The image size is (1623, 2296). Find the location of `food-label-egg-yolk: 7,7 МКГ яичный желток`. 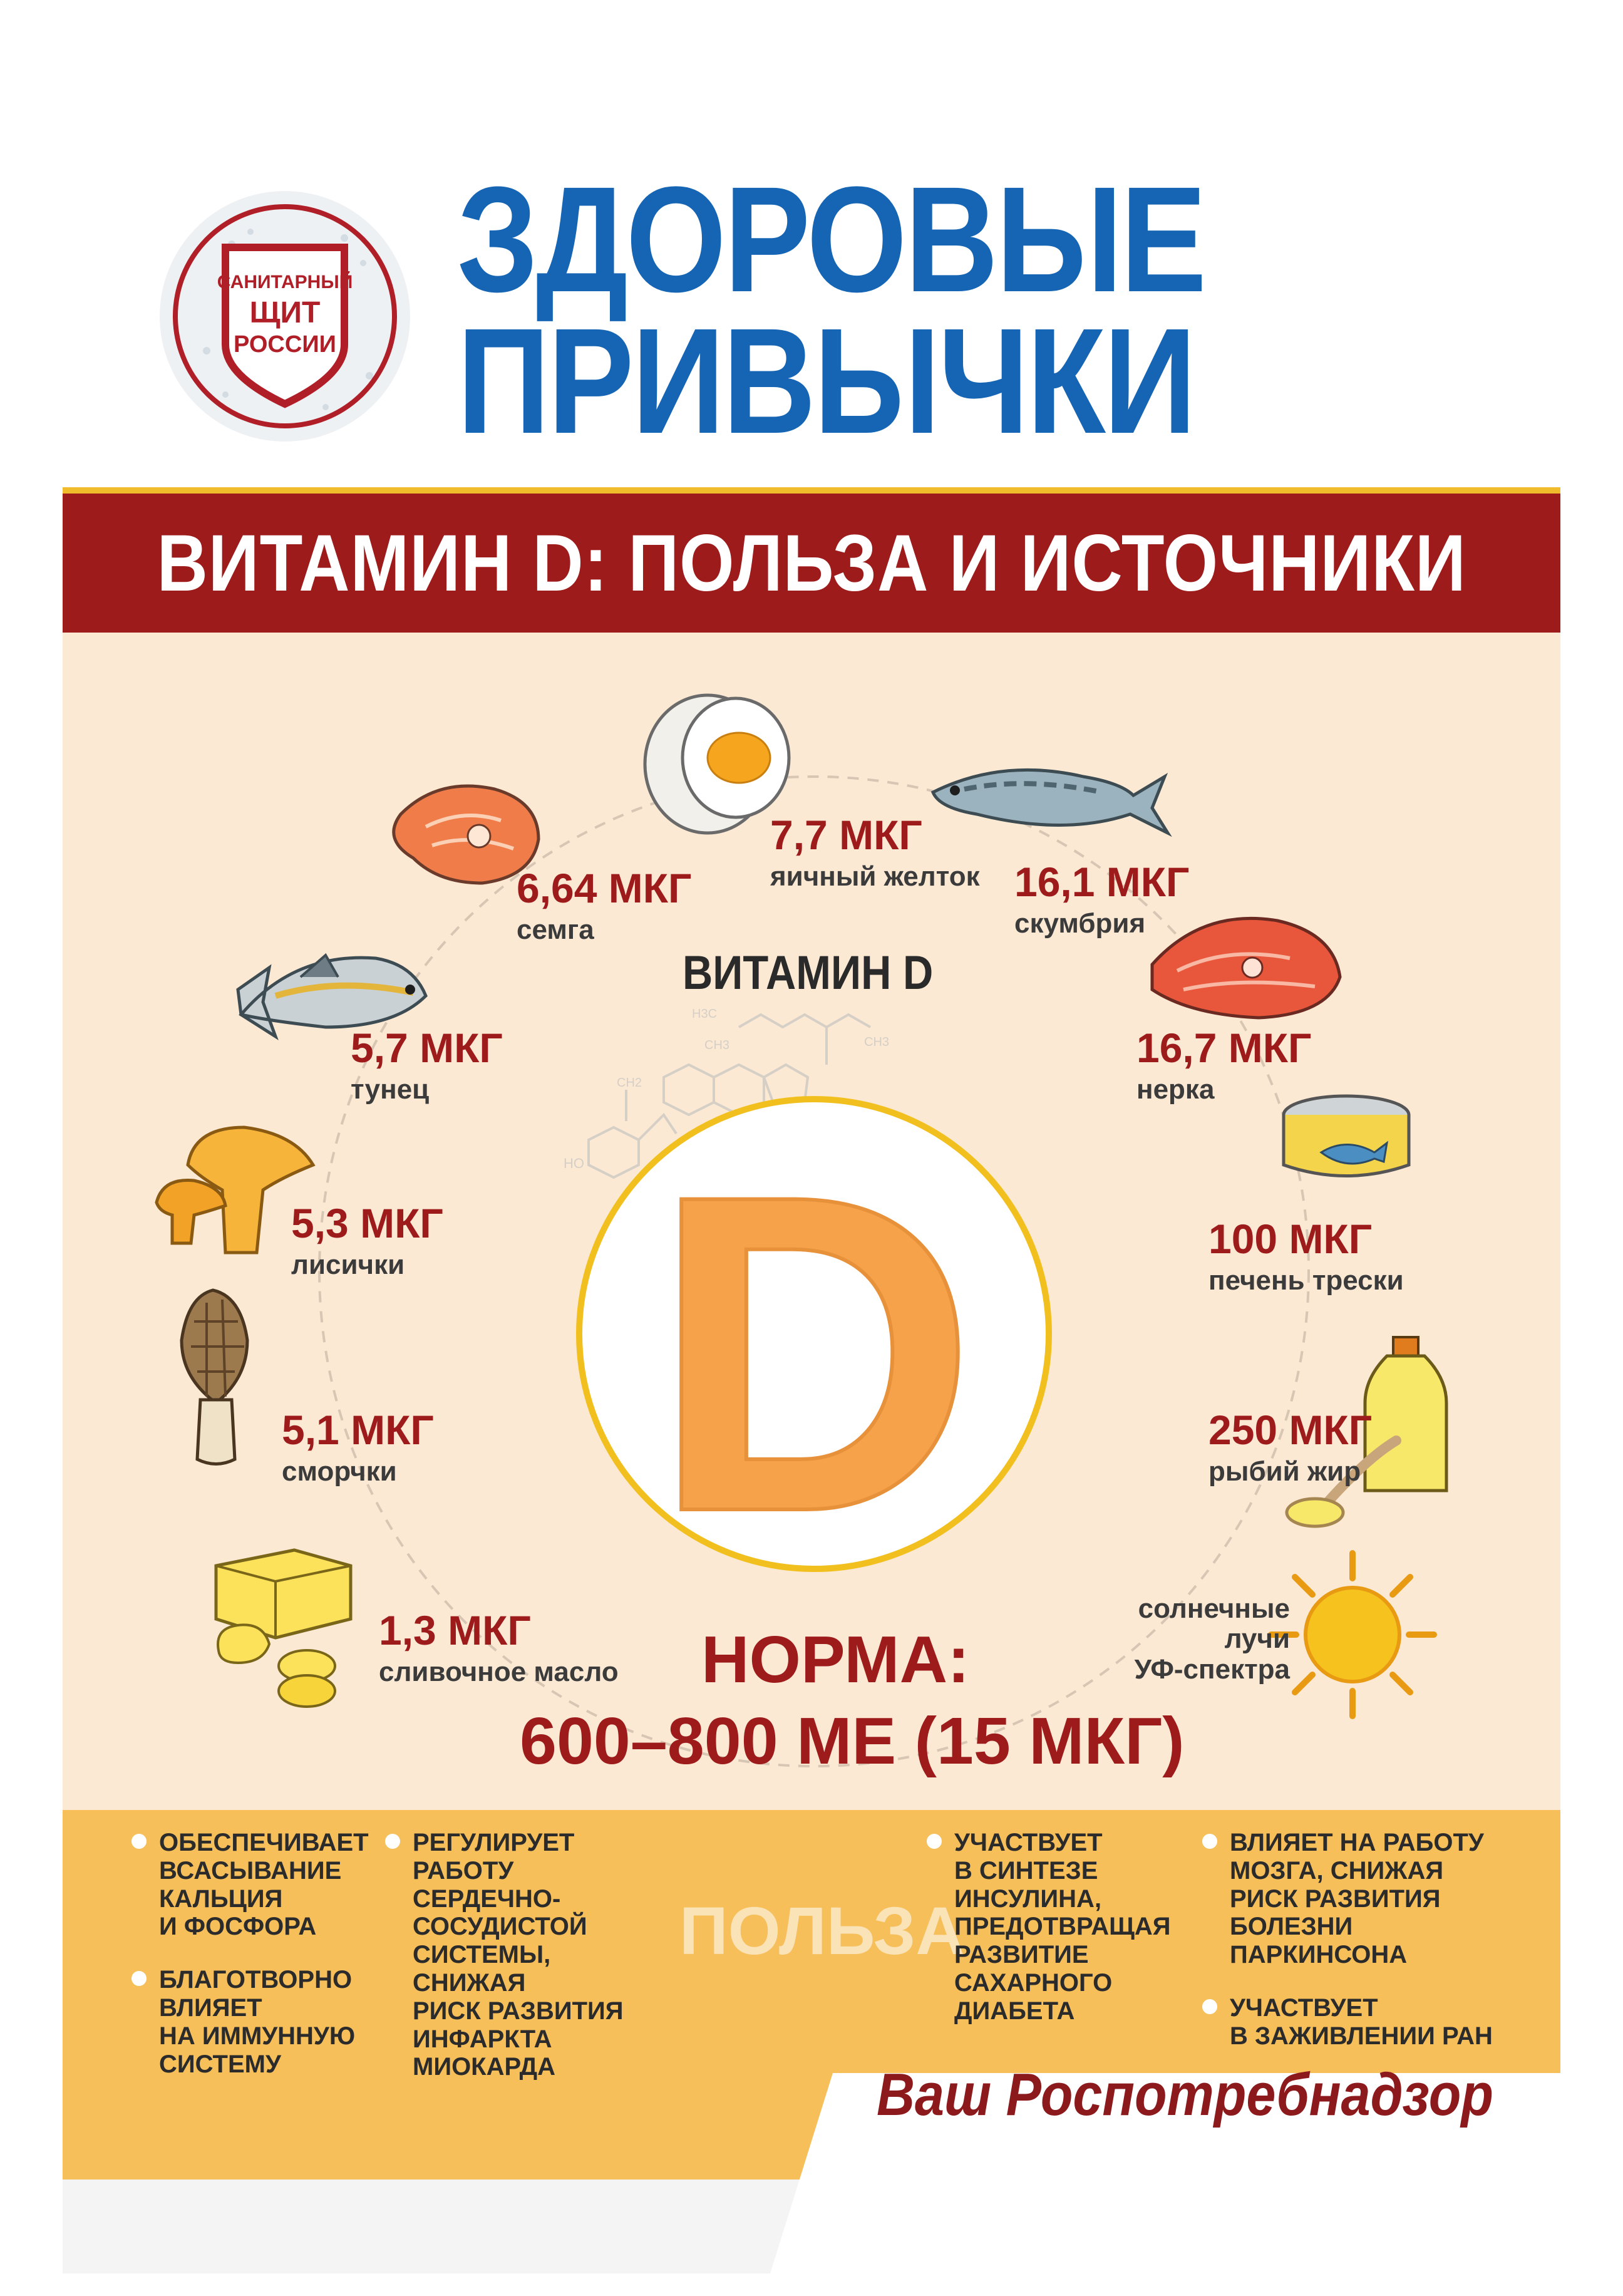

food-label-egg-yolk: 7,7 МКГ яичный желток is located at coordinates (875, 852).